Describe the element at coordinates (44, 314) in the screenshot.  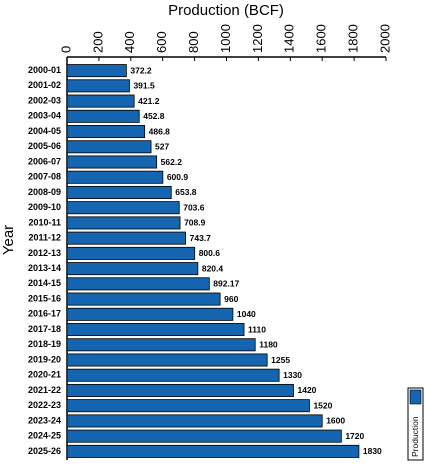
I see `y-tick-label: 2016-17` at that location.